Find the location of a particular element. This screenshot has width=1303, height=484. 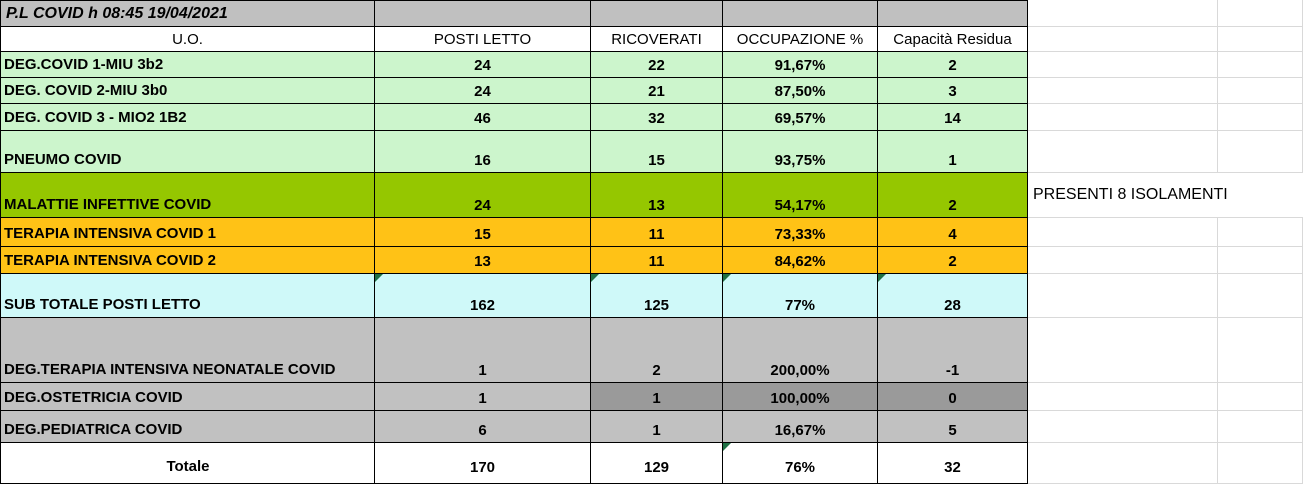

posti-letto-cell: 46 is located at coordinates (483, 117).